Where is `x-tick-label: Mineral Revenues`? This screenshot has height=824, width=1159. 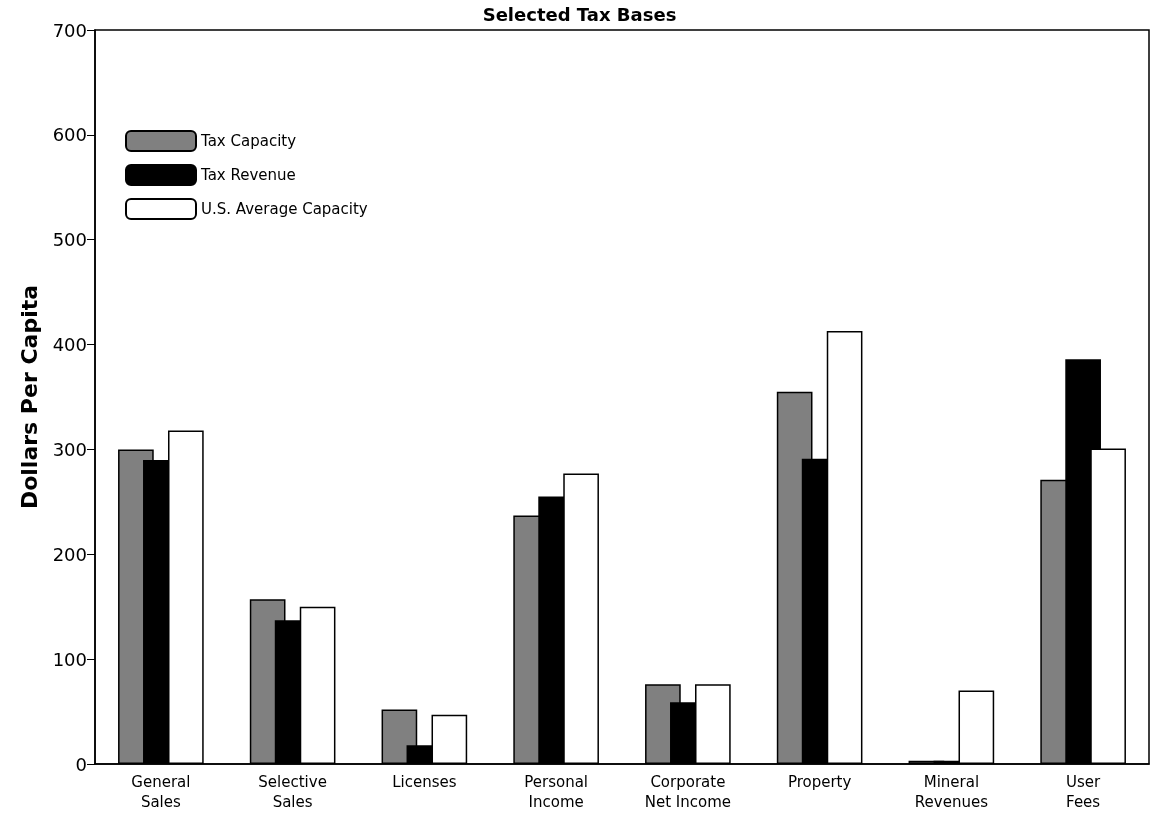
x-tick-label: Mineral Revenues is located at coordinates (951, 792).